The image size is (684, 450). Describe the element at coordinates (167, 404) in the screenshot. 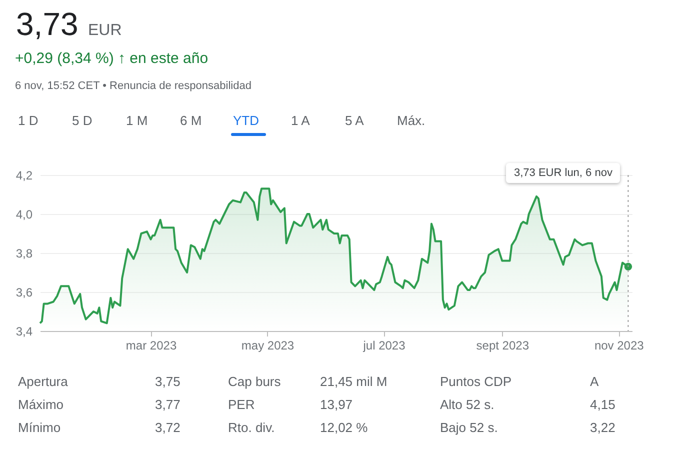

I see `text: 3,77` at that location.